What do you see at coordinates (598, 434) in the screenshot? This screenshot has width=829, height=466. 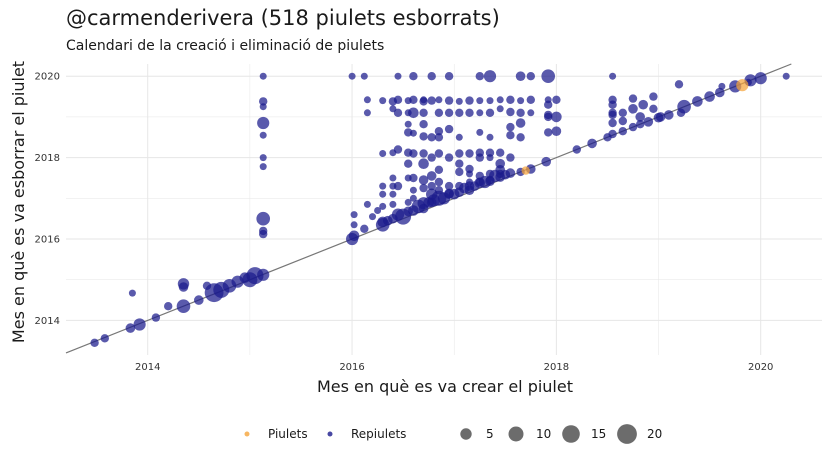 I see `legend-size-label: 15` at bounding box center [598, 434].